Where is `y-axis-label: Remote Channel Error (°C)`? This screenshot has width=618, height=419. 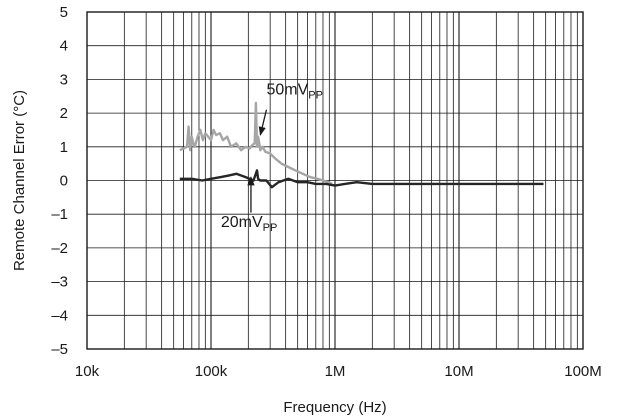 y-axis-label: Remote Channel Error (°C) is located at coordinates (19, 180).